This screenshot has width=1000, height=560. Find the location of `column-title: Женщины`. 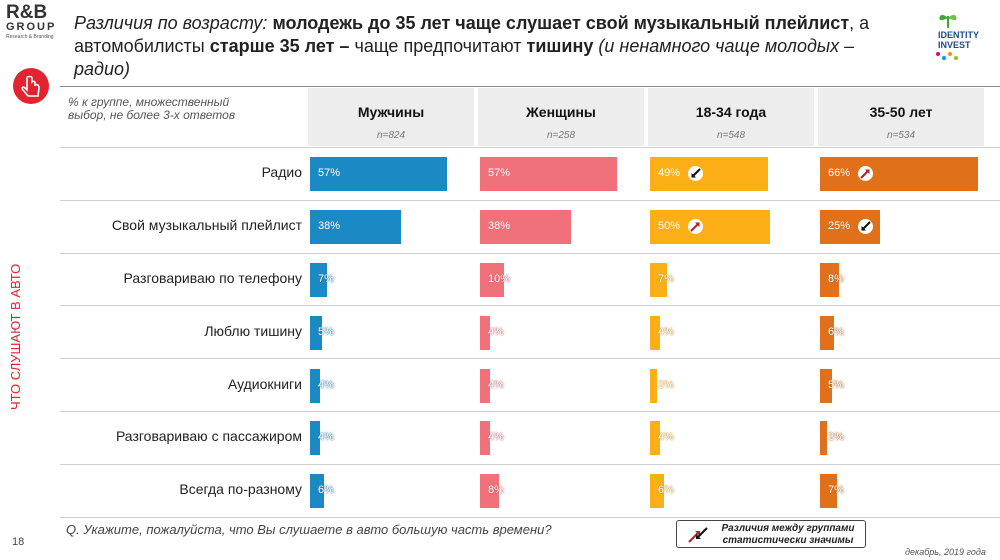

column-title: Женщины is located at coordinates (561, 112).